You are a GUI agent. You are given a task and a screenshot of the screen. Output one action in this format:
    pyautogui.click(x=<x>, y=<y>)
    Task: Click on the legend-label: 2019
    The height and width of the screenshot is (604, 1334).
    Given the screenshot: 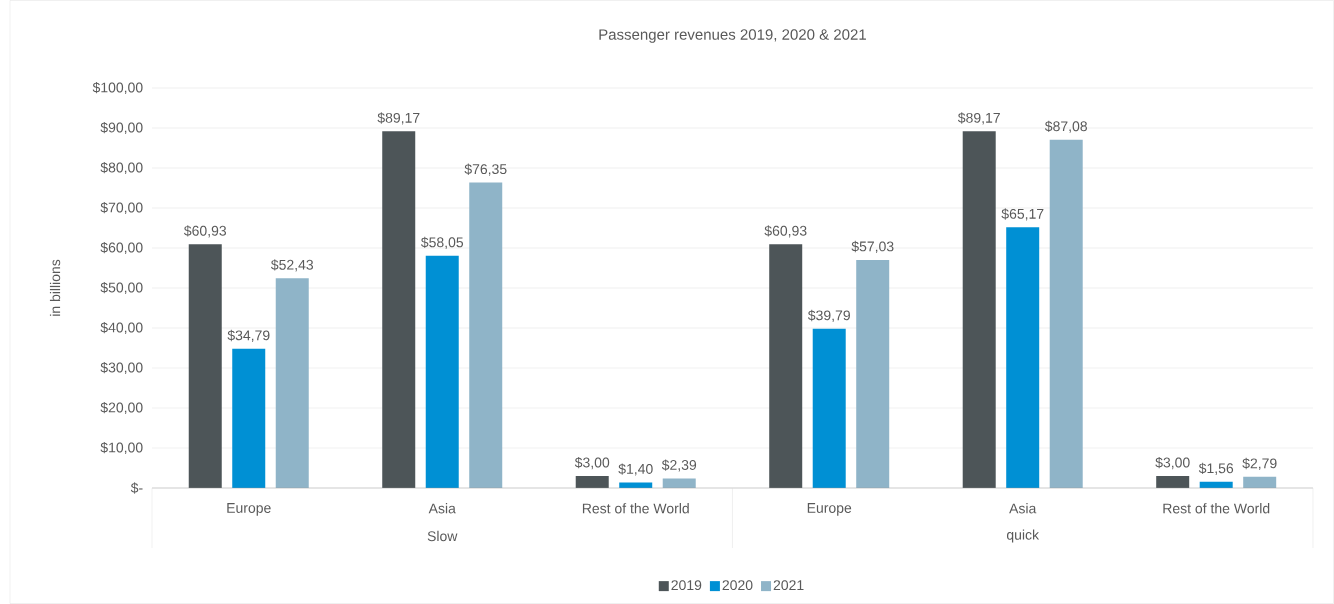 What is the action you would take?
    pyautogui.click(x=686, y=585)
    